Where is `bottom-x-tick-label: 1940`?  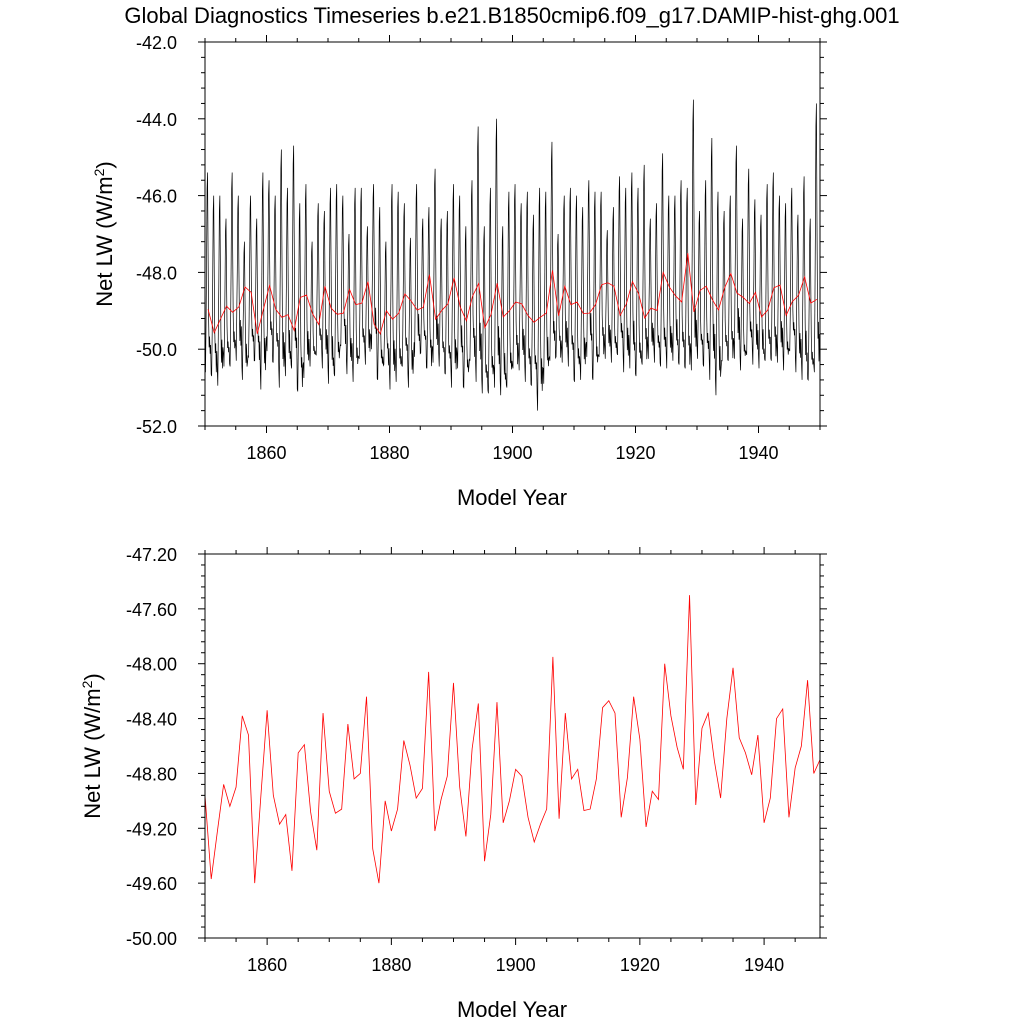
bottom-x-tick-label: 1940 is located at coordinates (764, 965).